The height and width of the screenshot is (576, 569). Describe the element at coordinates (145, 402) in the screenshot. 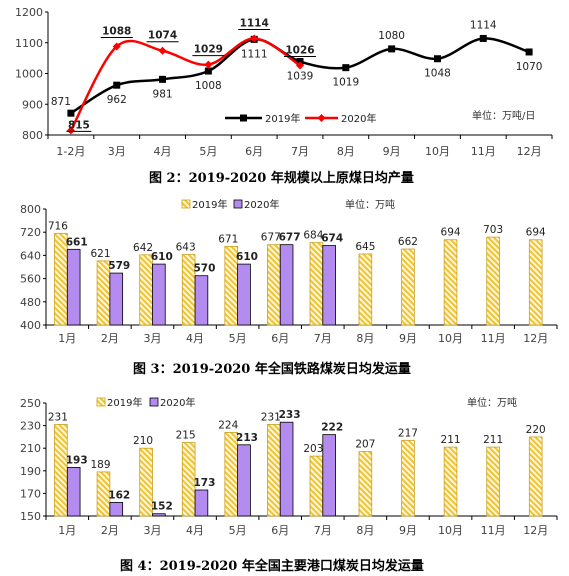

I see `legend-3: 2019年 2020年` at that location.